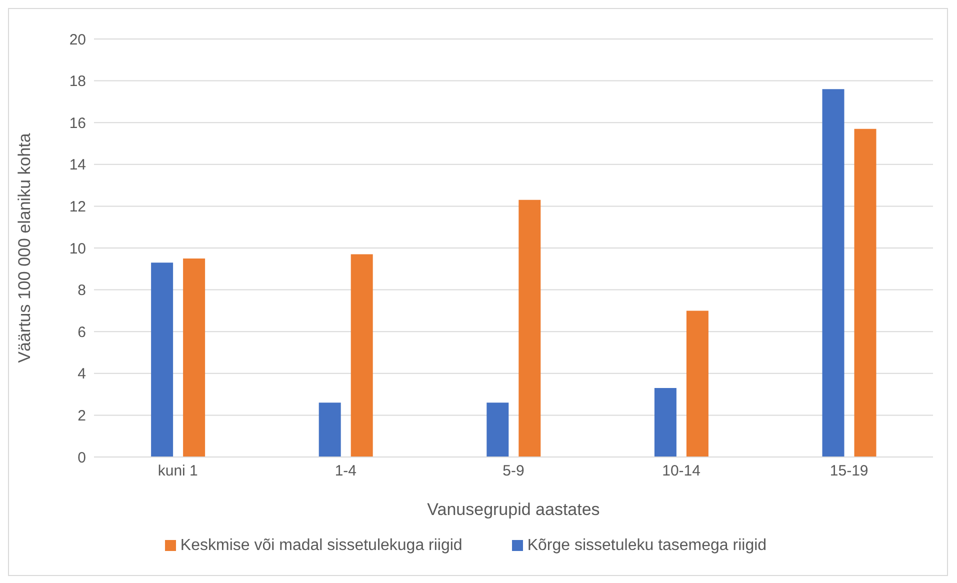 This screenshot has height=583, width=957. Describe the element at coordinates (77, 39) in the screenshot. I see `y-tick-label: 20` at that location.